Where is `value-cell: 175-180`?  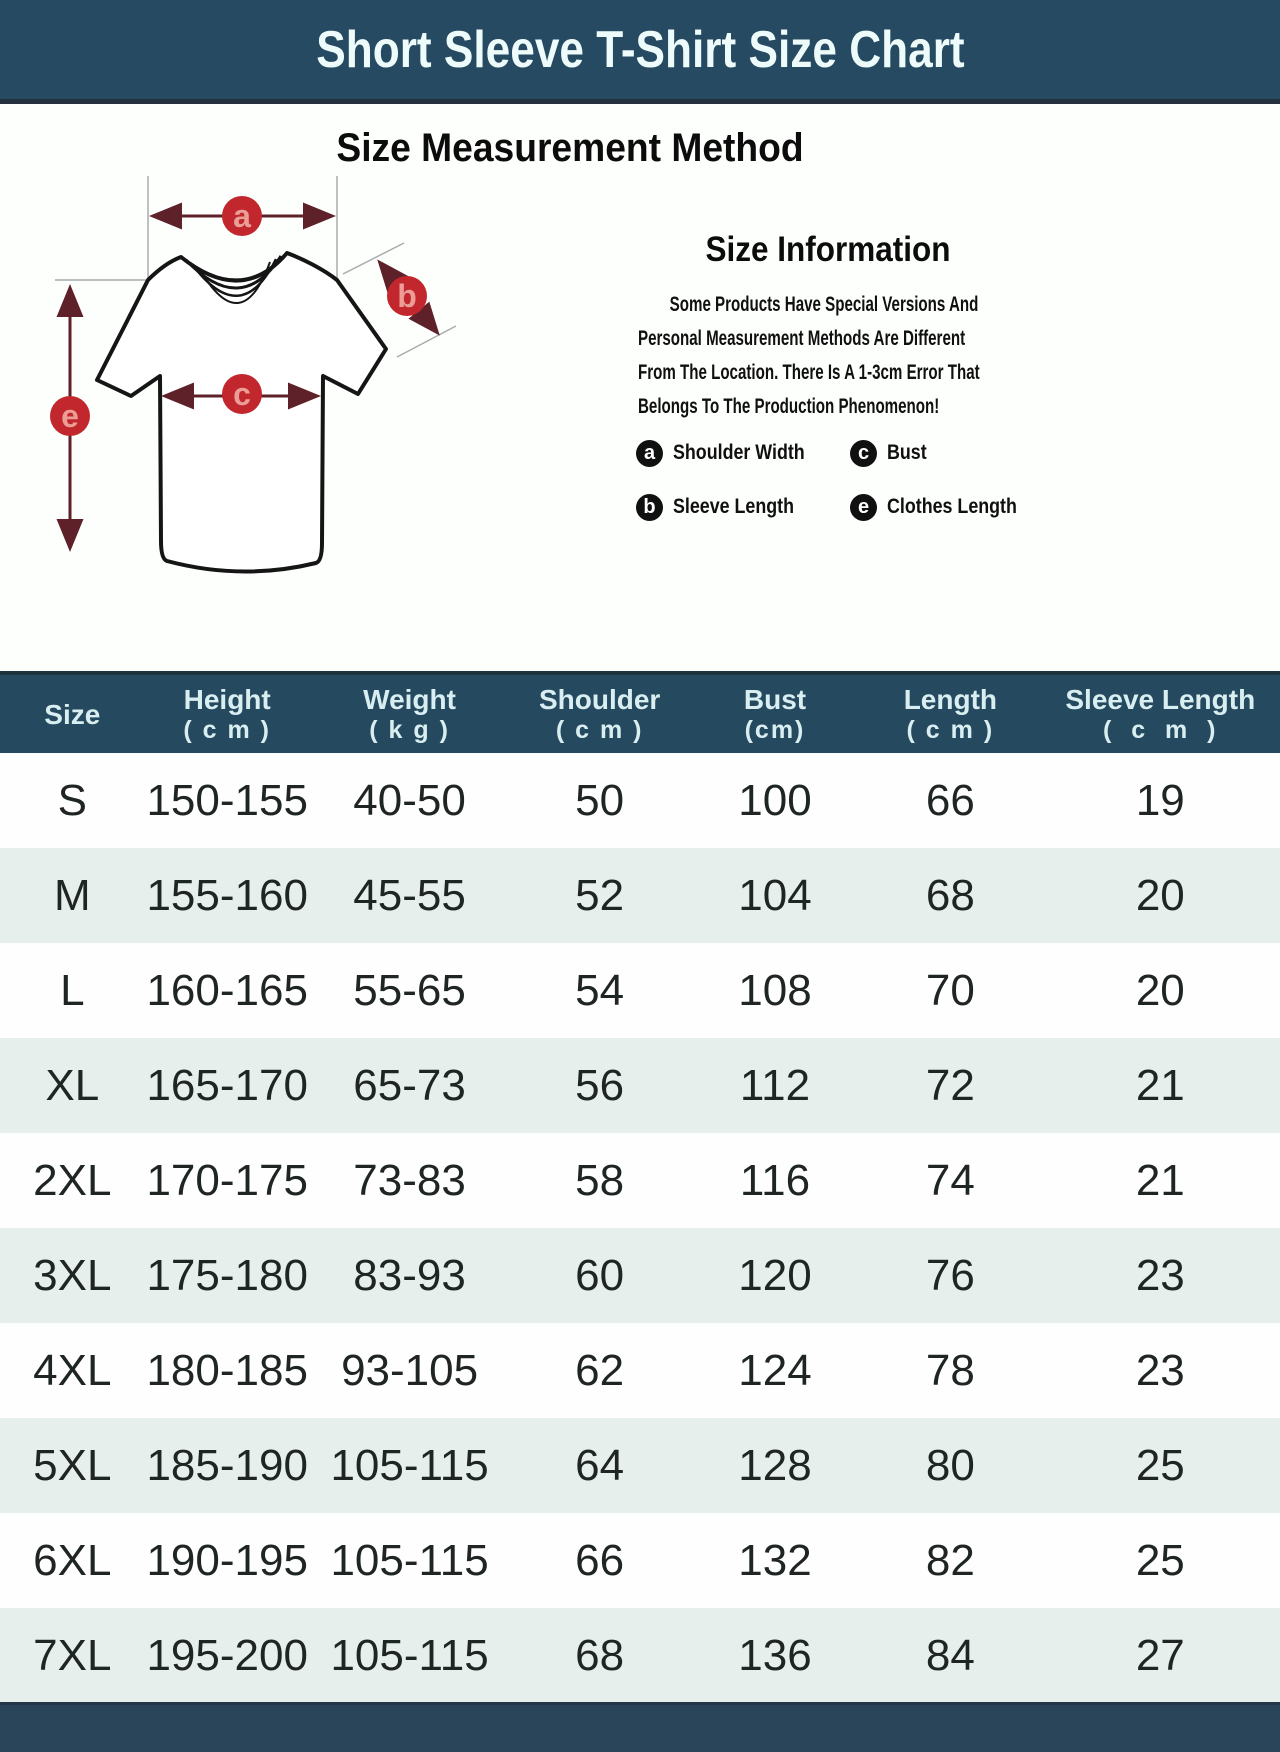
value-cell: 175-180 is located at coordinates (227, 1275).